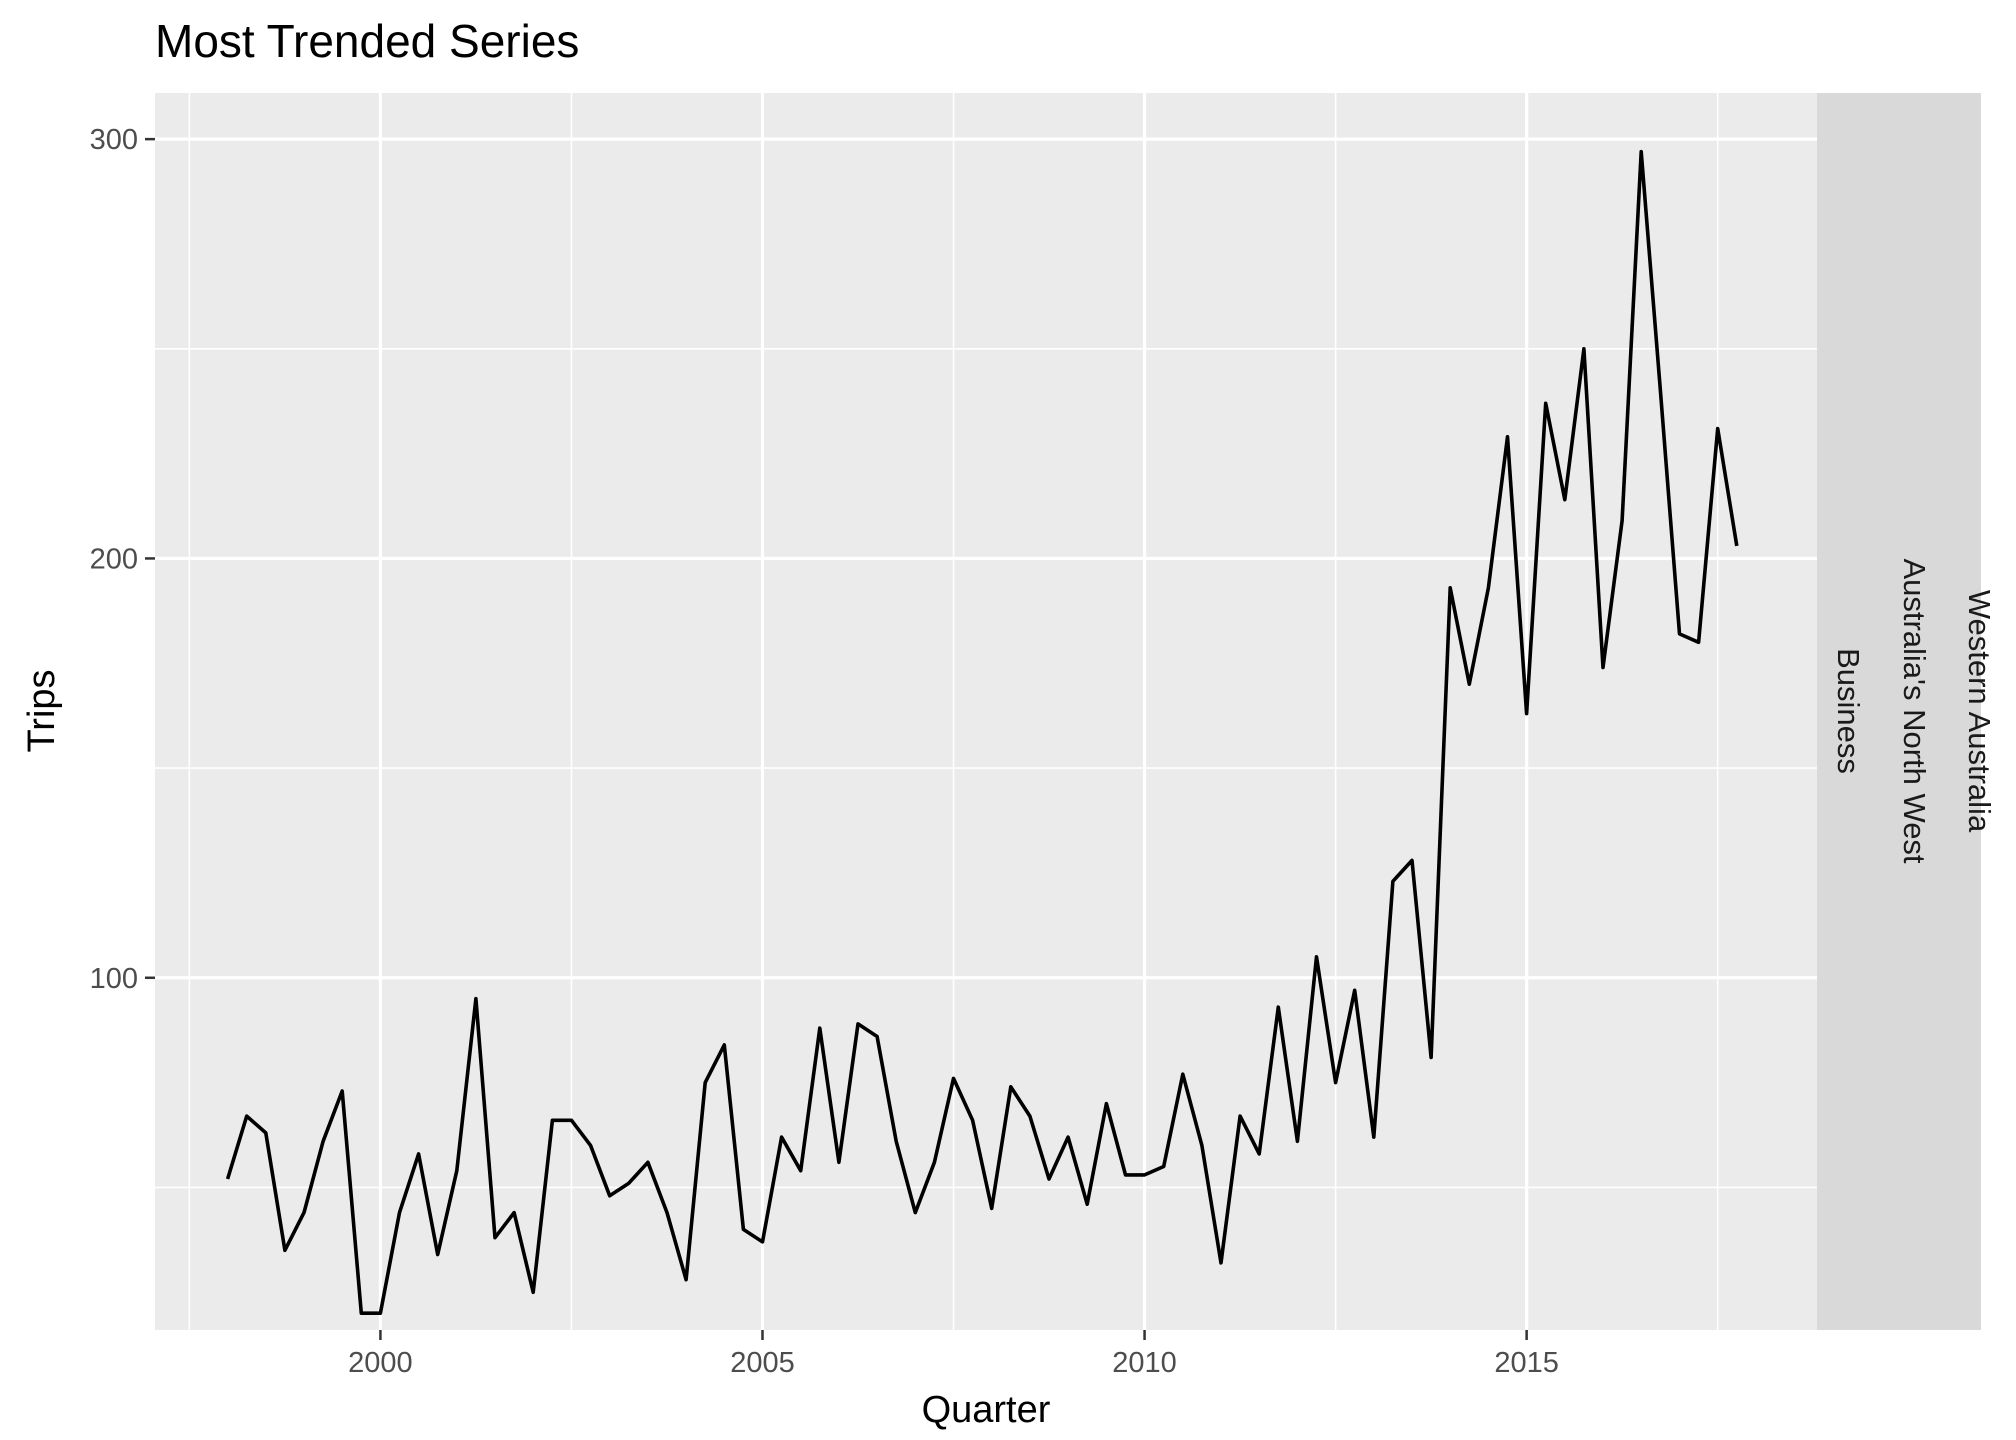 The height and width of the screenshot is (1440, 2016). Describe the element at coordinates (1848, 711) in the screenshot. I see `facet-label-purpose: Business` at that location.